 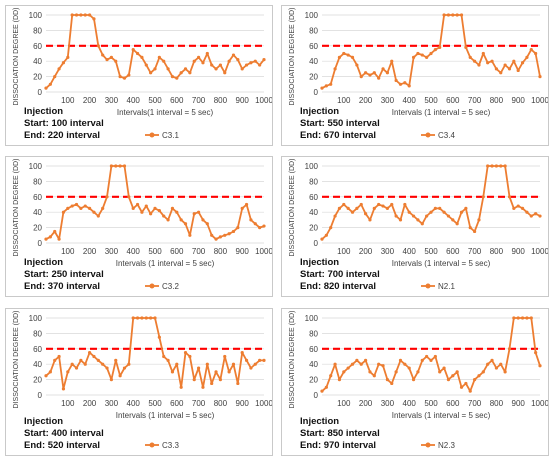 I want to click on y-axis-label: DISSOCIATION DEGREE (DD), so click(x=16, y=208).